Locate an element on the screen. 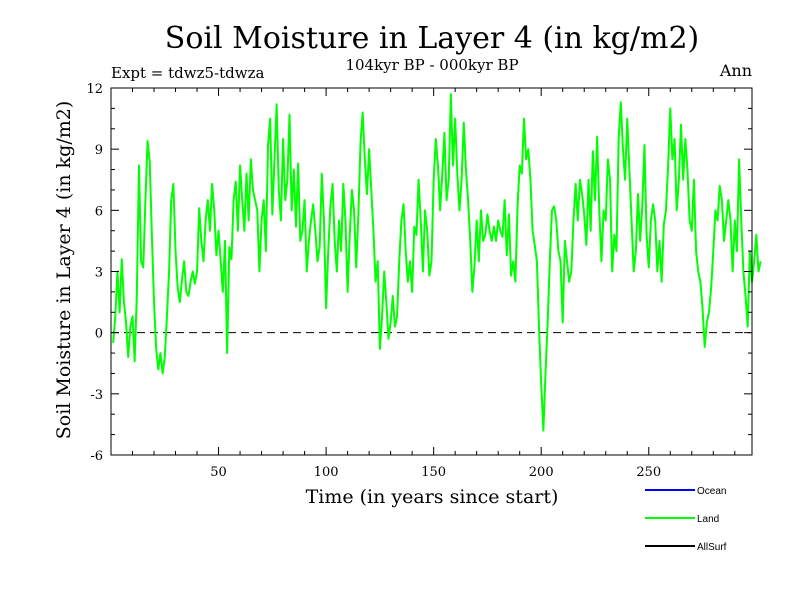 The width and height of the screenshot is (800, 600). legend-label-ocean: Ocean is located at coordinates (711, 491).